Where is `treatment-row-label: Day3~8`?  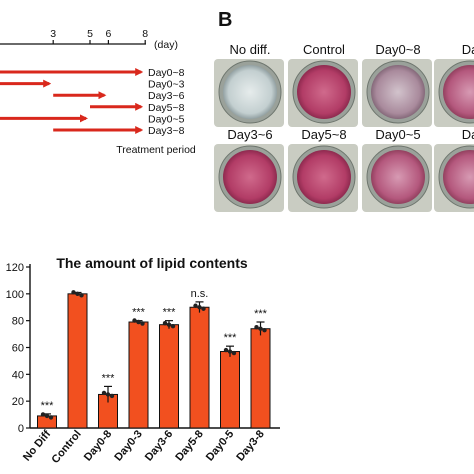
treatment-row-label: Day3~8 is located at coordinates (166, 131).